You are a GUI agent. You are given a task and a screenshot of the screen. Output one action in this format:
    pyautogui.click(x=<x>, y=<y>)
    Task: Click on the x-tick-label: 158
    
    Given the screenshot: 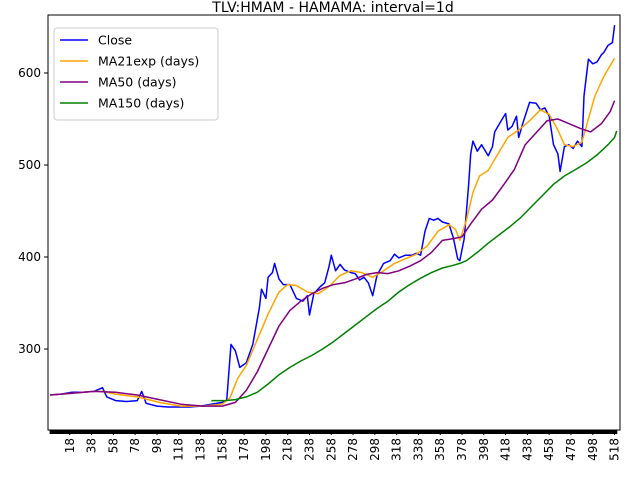 What is the action you would take?
    pyautogui.click(x=222, y=449)
    